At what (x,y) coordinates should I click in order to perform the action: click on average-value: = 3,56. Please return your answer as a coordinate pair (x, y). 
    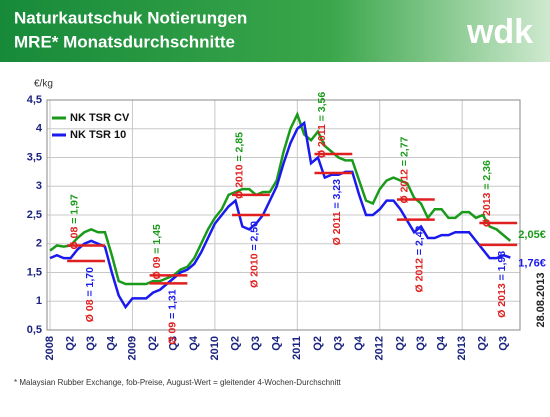
    Looking at the image, I should click on (322, 107).